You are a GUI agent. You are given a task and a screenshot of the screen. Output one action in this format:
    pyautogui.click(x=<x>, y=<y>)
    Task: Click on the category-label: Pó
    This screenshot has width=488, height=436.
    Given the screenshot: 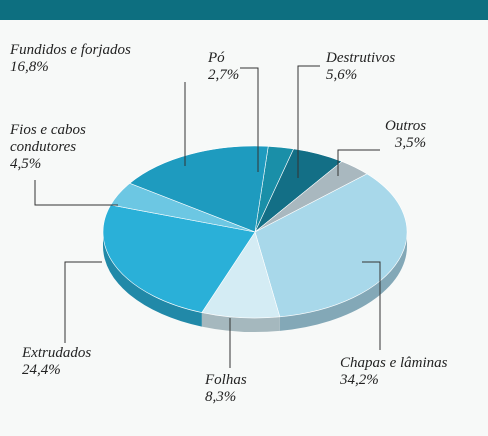 What is the action you would take?
    pyautogui.click(x=216, y=58)
    